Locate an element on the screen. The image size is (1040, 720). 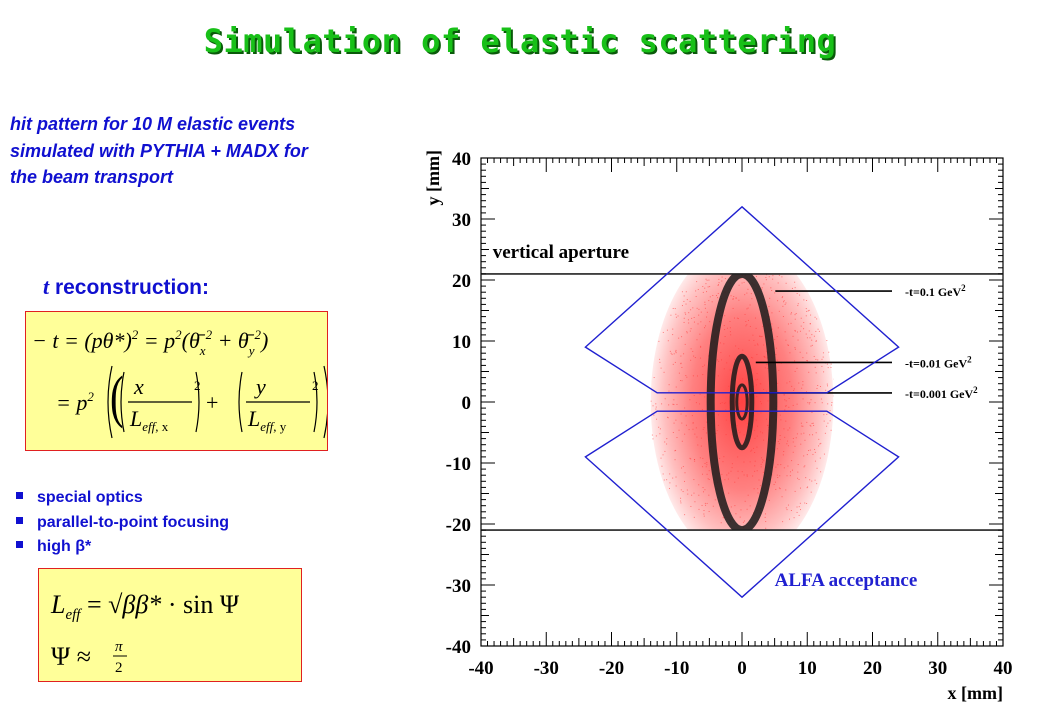
hit-region is located at coordinates (742, 406).